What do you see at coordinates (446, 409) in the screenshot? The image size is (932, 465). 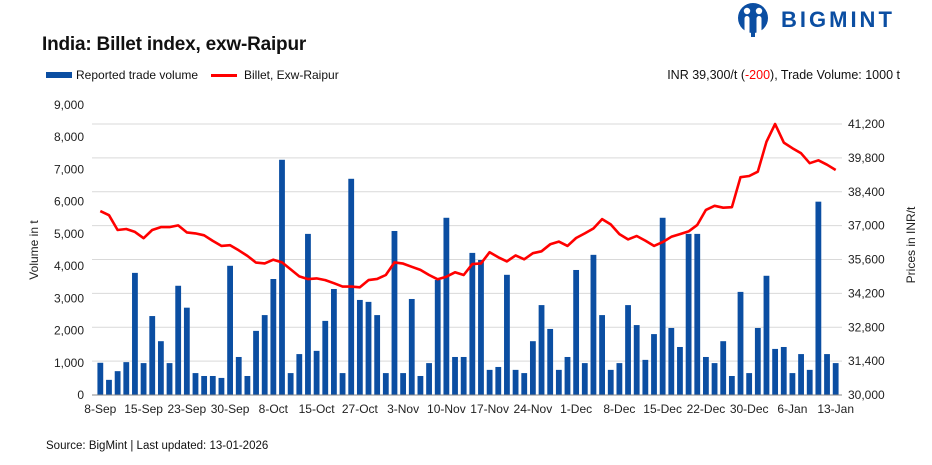 I see `x-tick-label: 10-Nov` at bounding box center [446, 409].